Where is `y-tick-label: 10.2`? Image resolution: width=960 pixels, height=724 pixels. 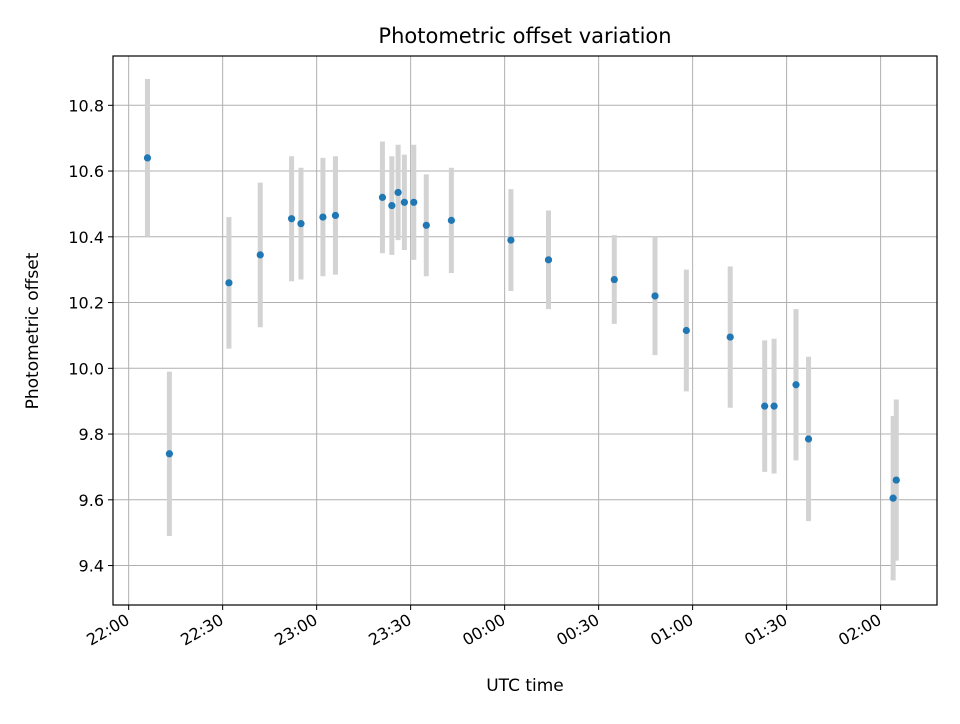 y-tick-label: 10.2 is located at coordinates (86, 303).